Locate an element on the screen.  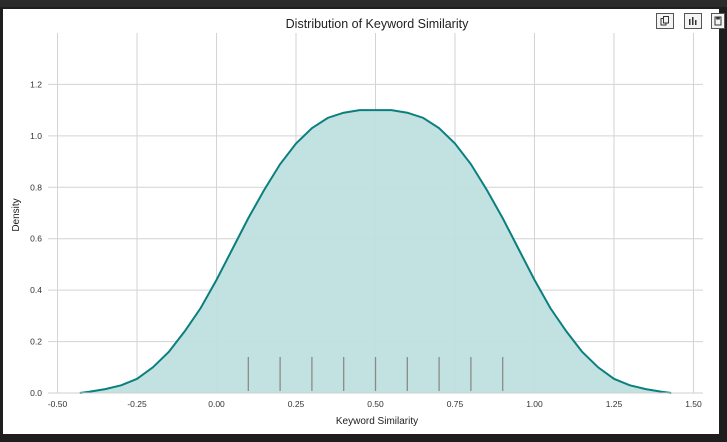
y-tick-label: 1.0 is located at coordinates (36, 136).